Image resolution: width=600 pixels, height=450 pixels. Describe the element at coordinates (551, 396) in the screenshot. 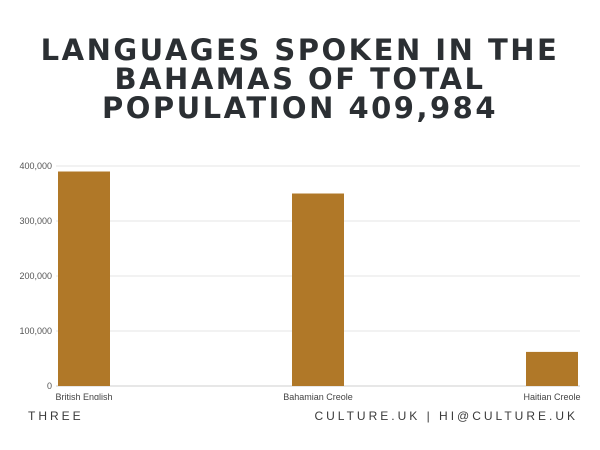

I see `x-category-label: Haitian Creole` at that location.